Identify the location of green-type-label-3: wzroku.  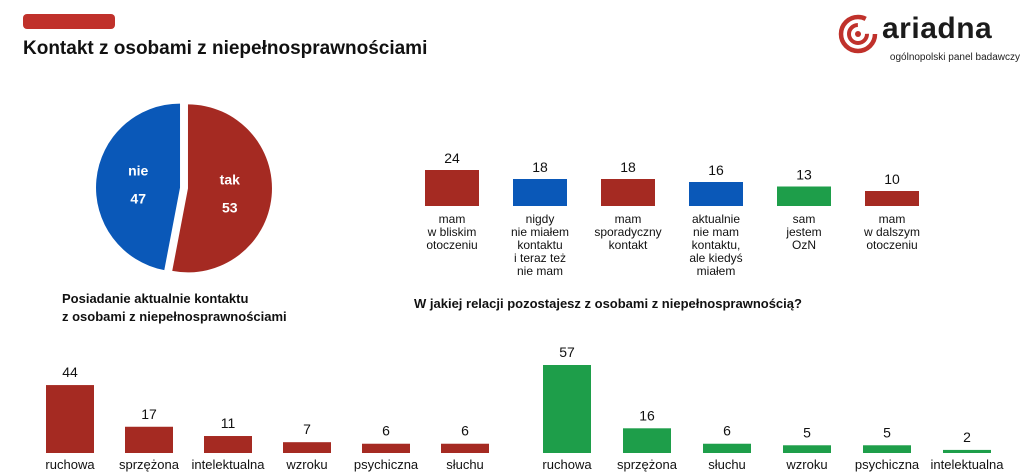
(806, 464).